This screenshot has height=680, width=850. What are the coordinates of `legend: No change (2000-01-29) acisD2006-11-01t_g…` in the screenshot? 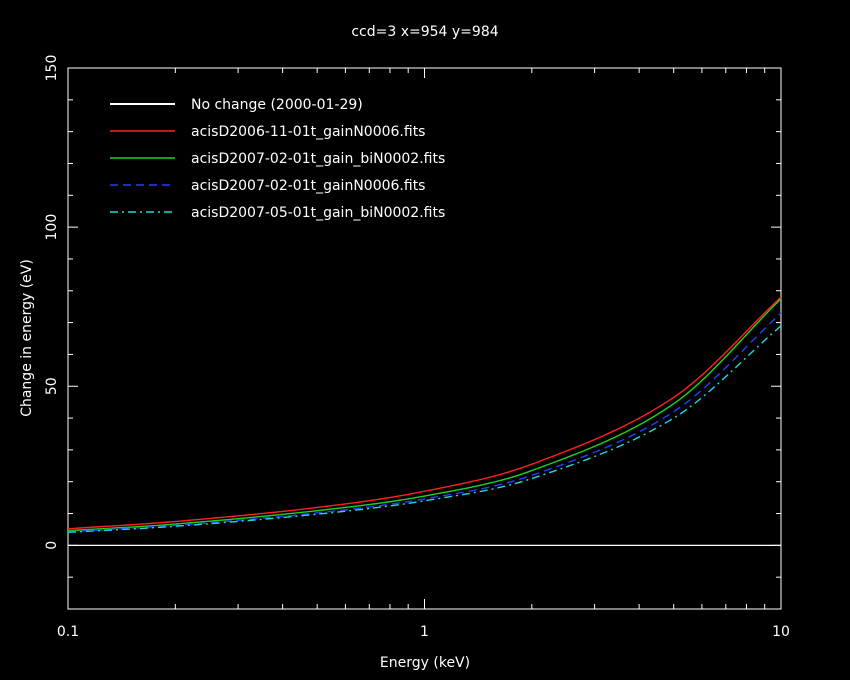 It's located at (277, 159).